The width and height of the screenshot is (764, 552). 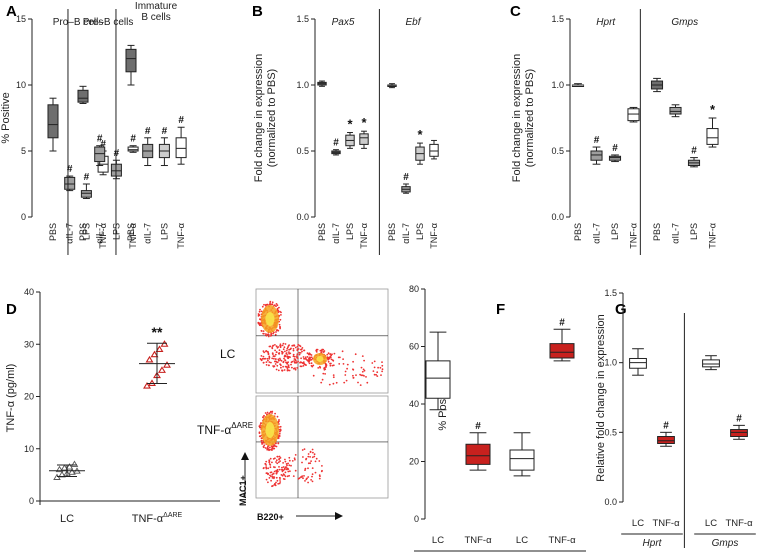 I want to click on box-body, so click(x=739, y=433).